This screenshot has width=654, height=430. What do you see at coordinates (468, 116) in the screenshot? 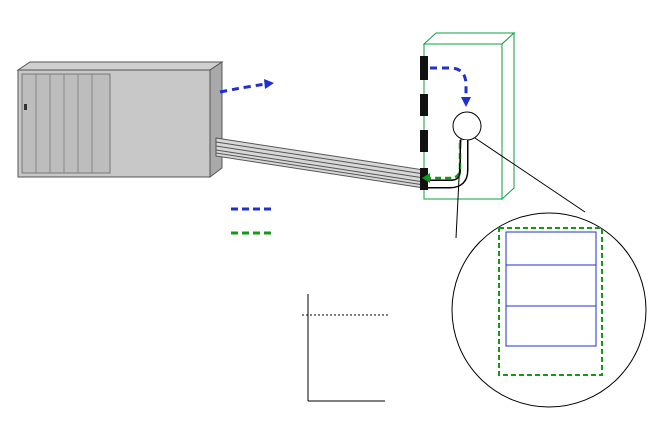
I see `dut-router` at bounding box center [468, 116].